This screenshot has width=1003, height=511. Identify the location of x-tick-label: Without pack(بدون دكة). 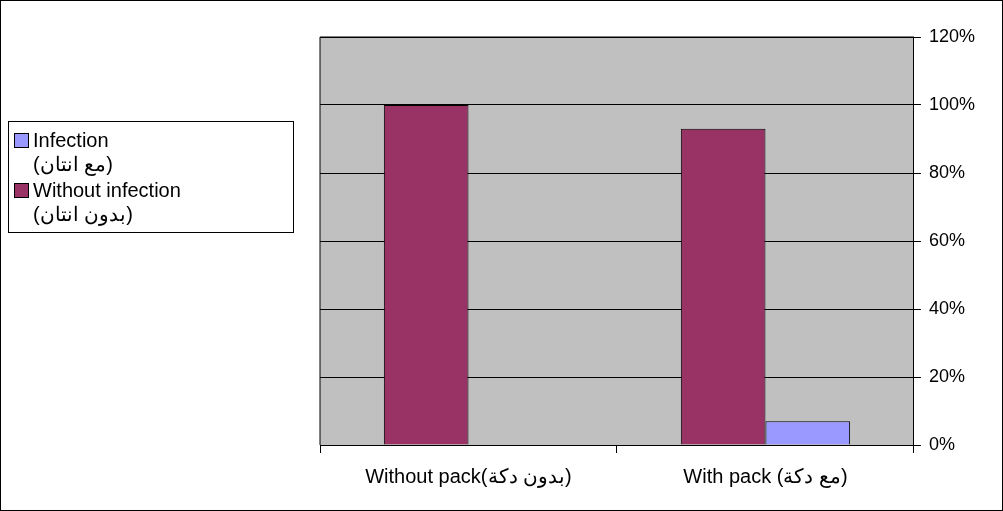
(468, 476).